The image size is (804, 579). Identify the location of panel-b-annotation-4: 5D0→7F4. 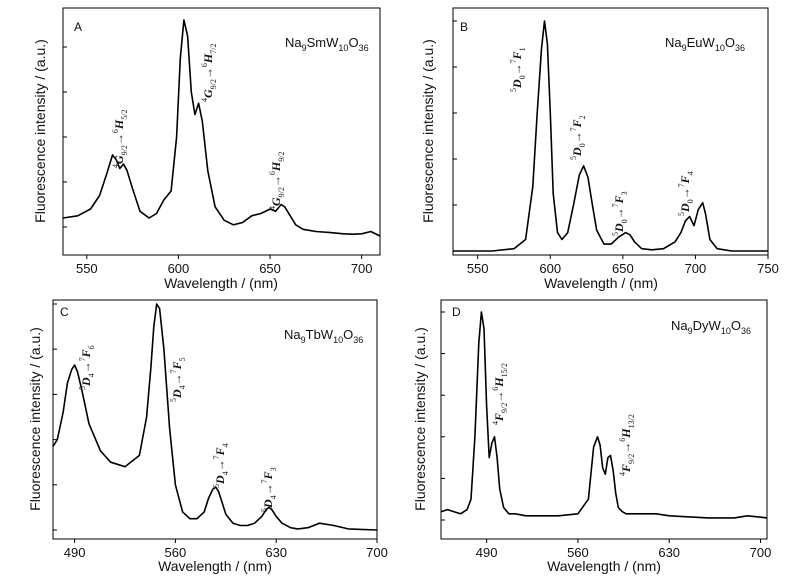
(686, 193).